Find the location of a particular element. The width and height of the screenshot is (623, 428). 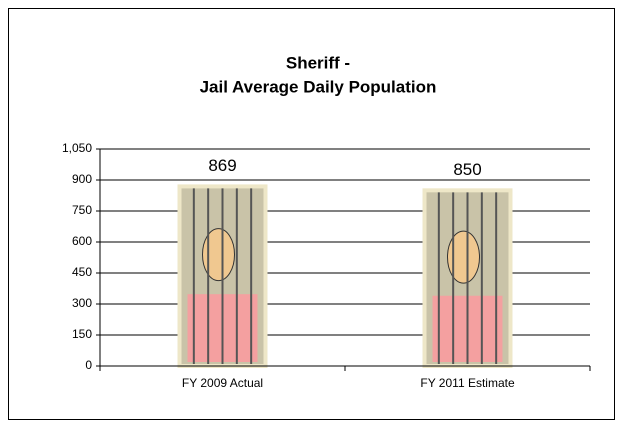

chart-title: Jail Average Daily Population is located at coordinates (318, 86).